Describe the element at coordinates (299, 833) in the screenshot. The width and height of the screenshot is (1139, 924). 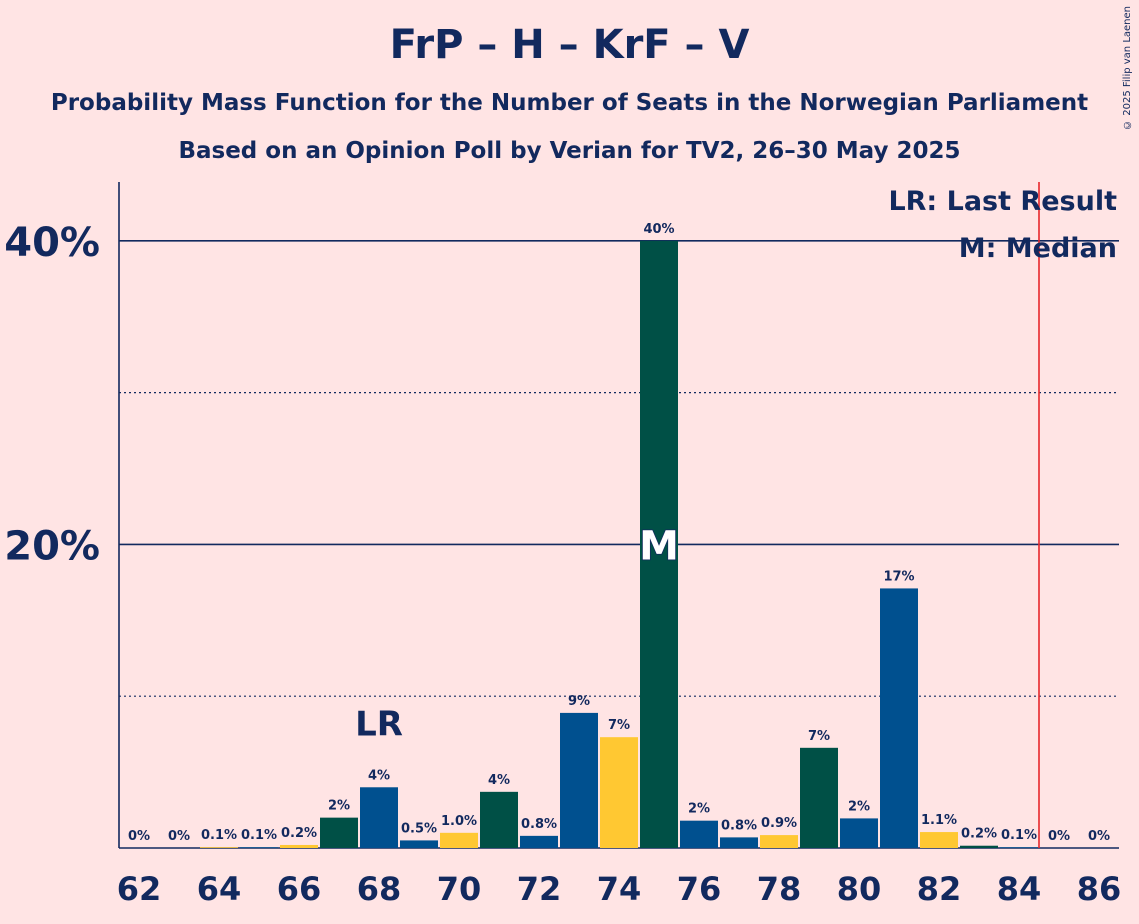
I see `data-label-66: 0.2%` at that location.